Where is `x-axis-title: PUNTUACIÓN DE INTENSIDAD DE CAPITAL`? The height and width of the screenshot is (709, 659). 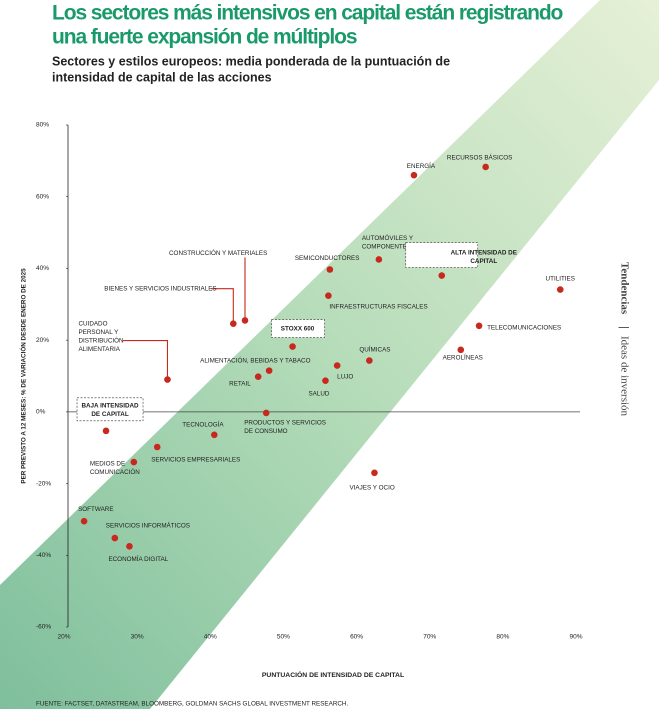 x-axis-title: PUNTUACIÓN DE INTENSIDAD DE CAPITAL is located at coordinates (333, 674).